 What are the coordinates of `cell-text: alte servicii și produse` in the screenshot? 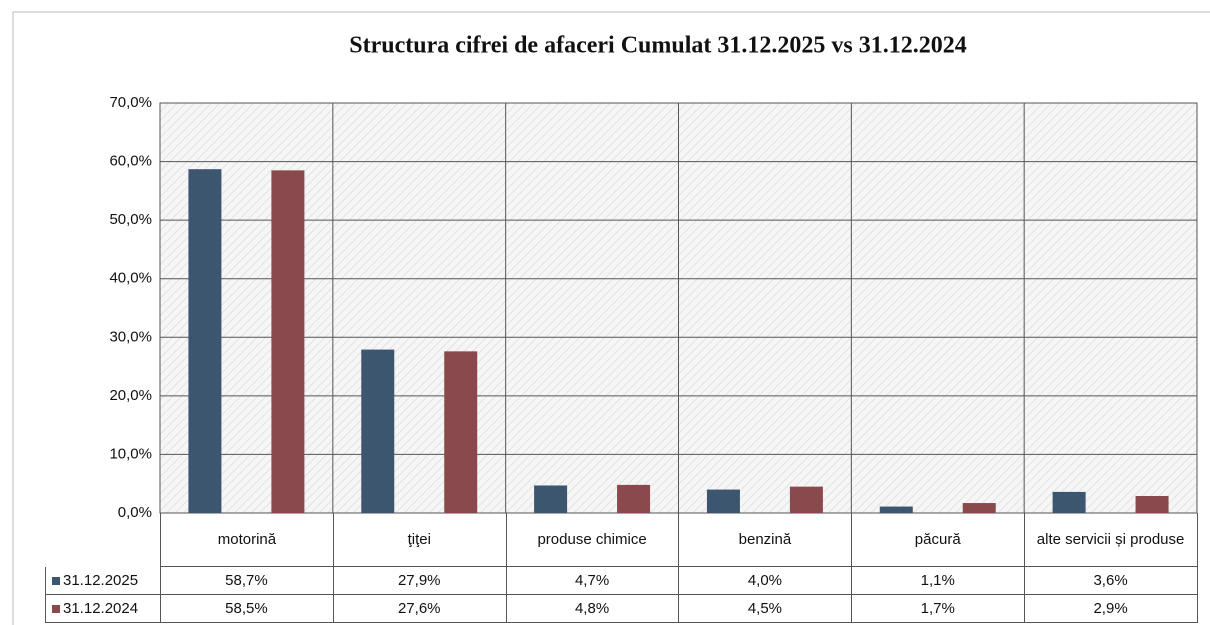 It's located at (1110, 539).